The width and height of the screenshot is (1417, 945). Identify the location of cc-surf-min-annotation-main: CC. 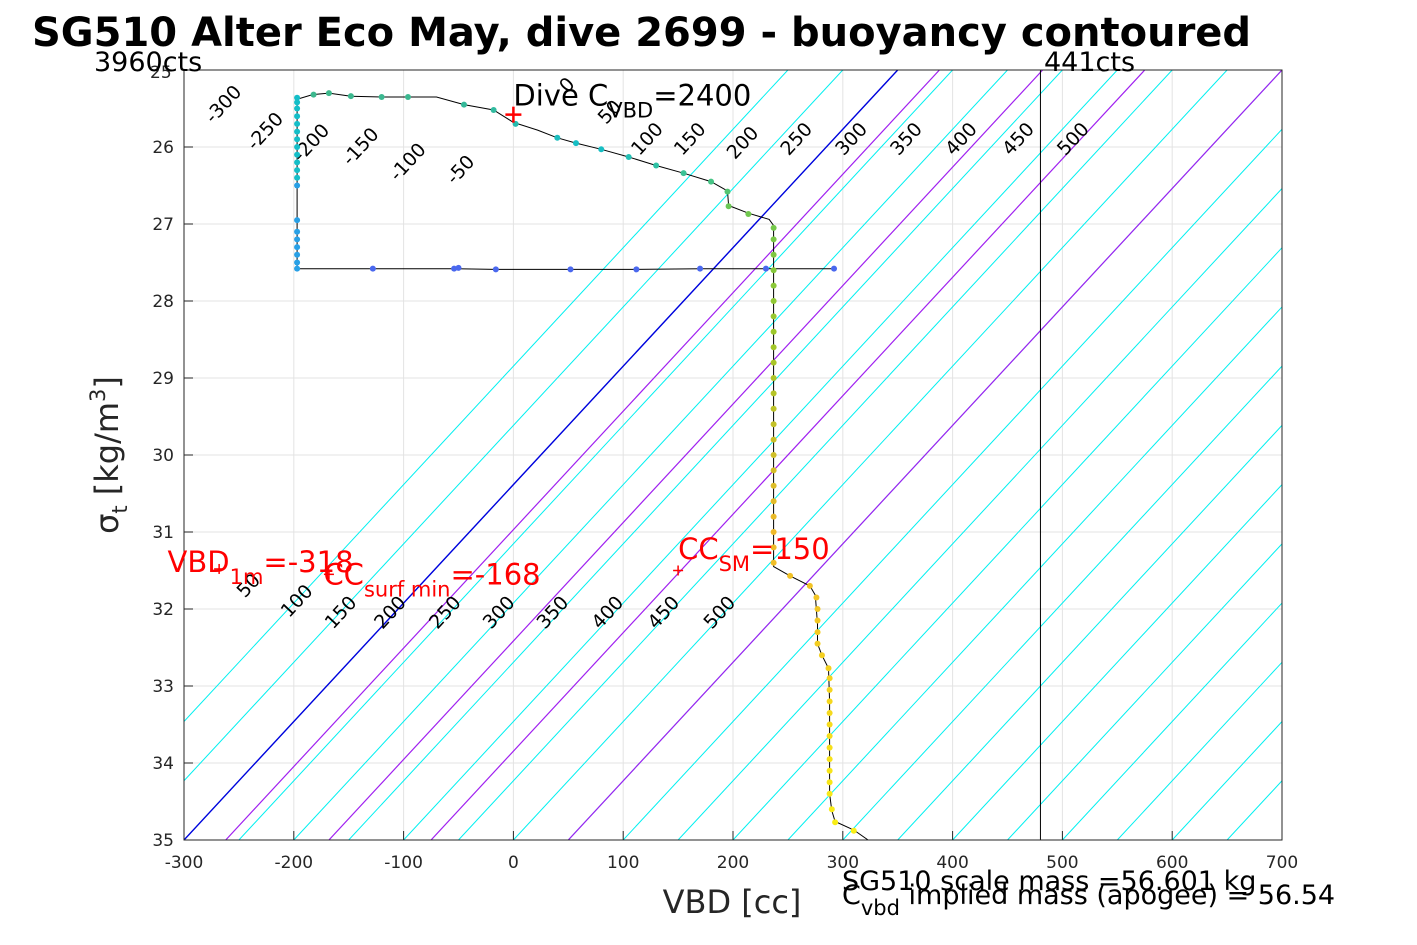
(343, 574).